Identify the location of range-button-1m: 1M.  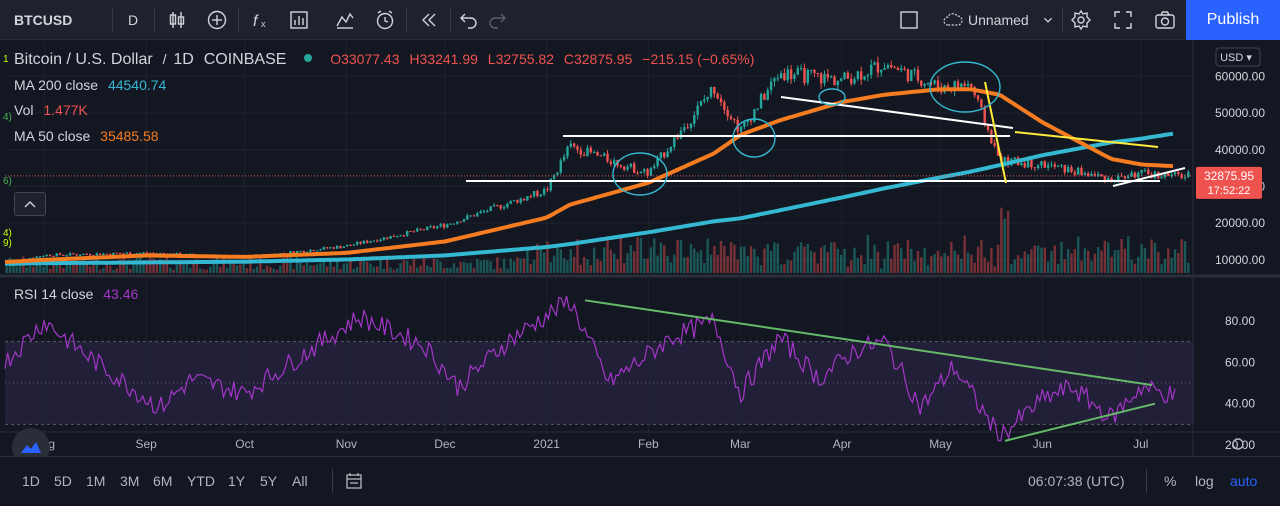
(96, 481).